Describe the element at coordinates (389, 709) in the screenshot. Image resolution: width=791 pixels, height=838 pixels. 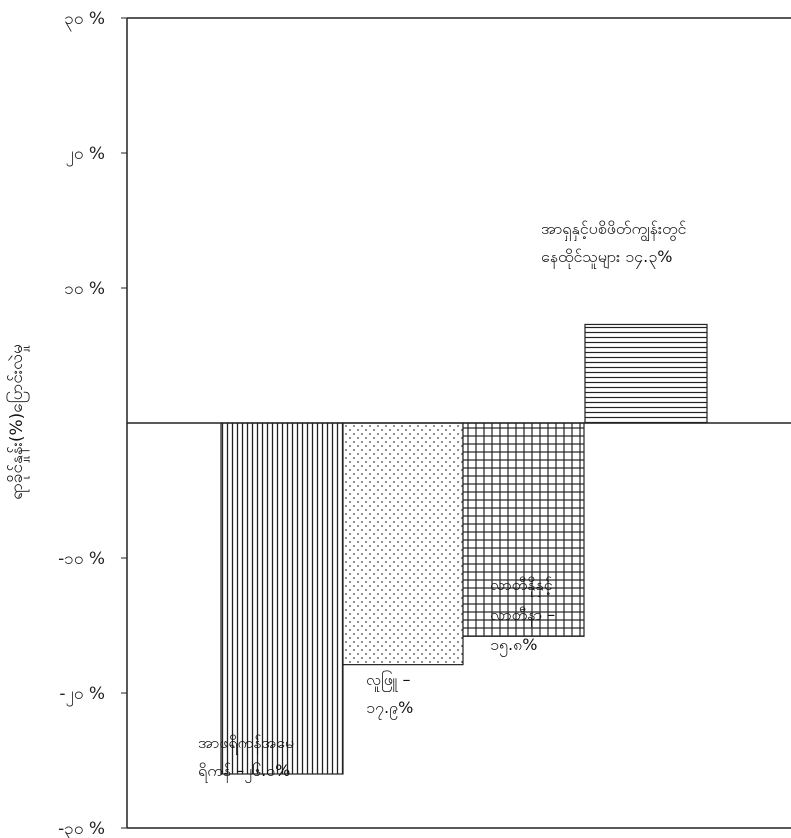
I see `bar-annotation: ၁၇.၉%` at that location.